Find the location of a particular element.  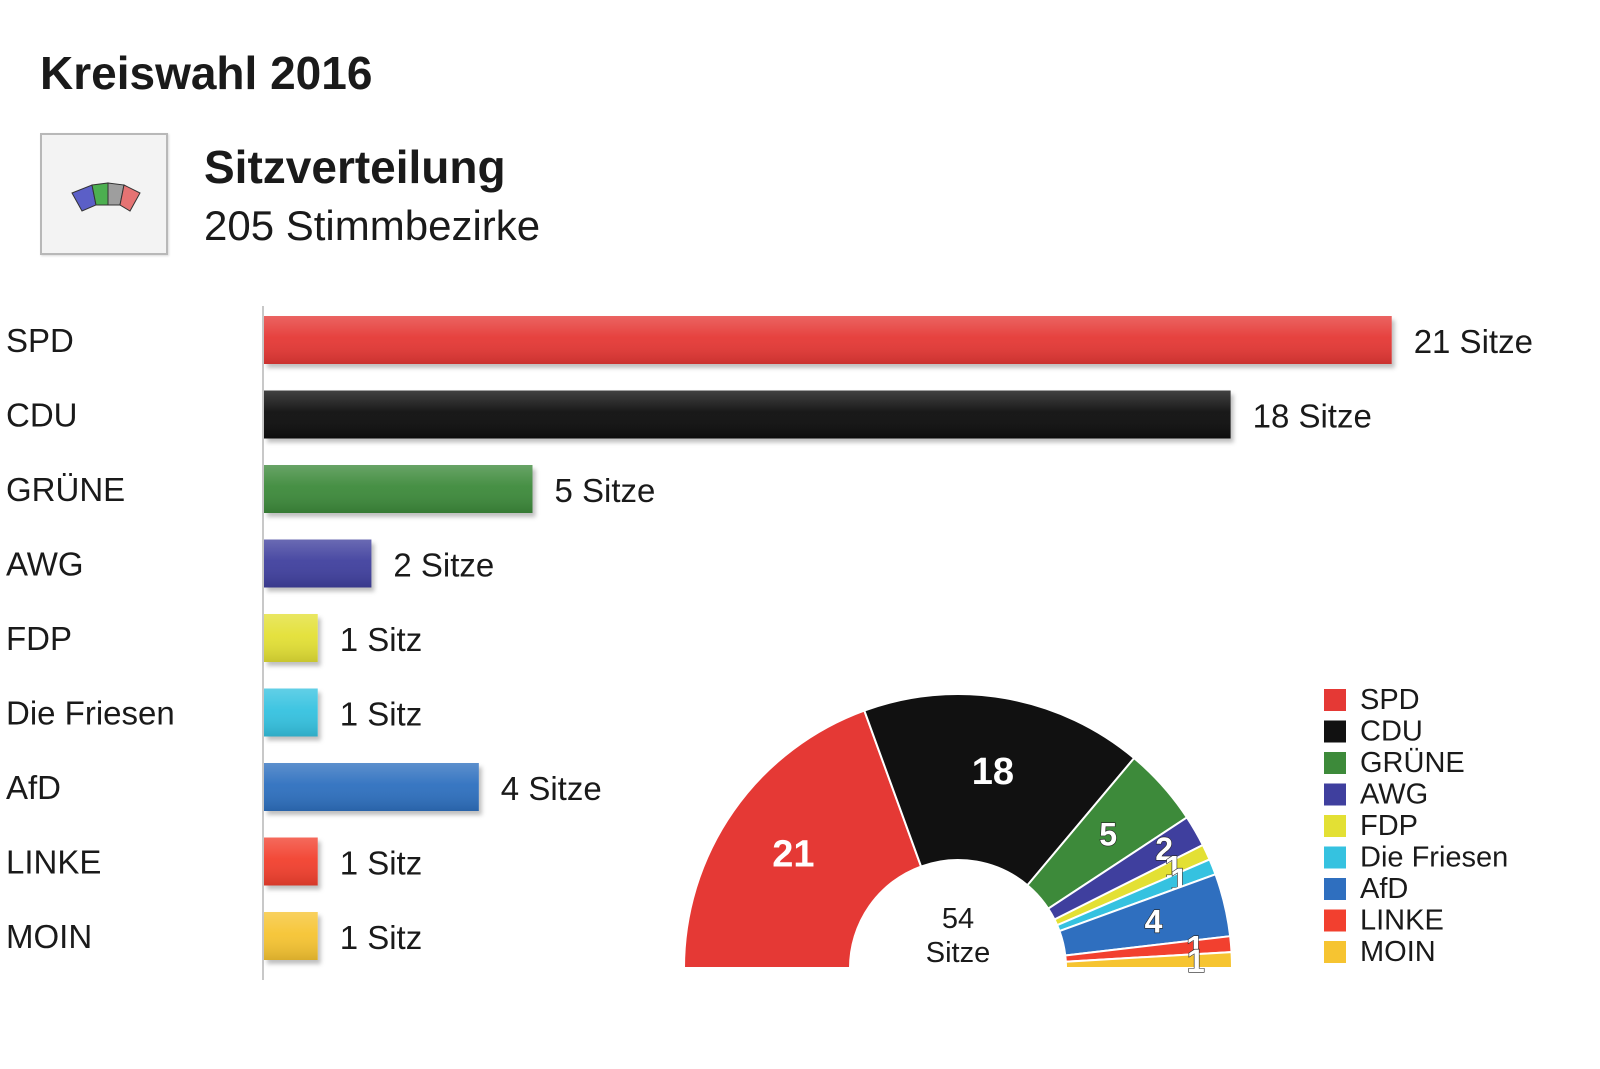

bar-value-label: 18 Sitze is located at coordinates (1312, 416).